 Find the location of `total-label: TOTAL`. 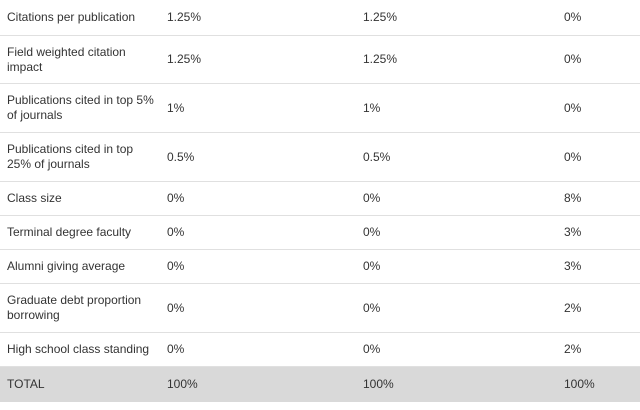

total-label: TOTAL is located at coordinates (80, 384).